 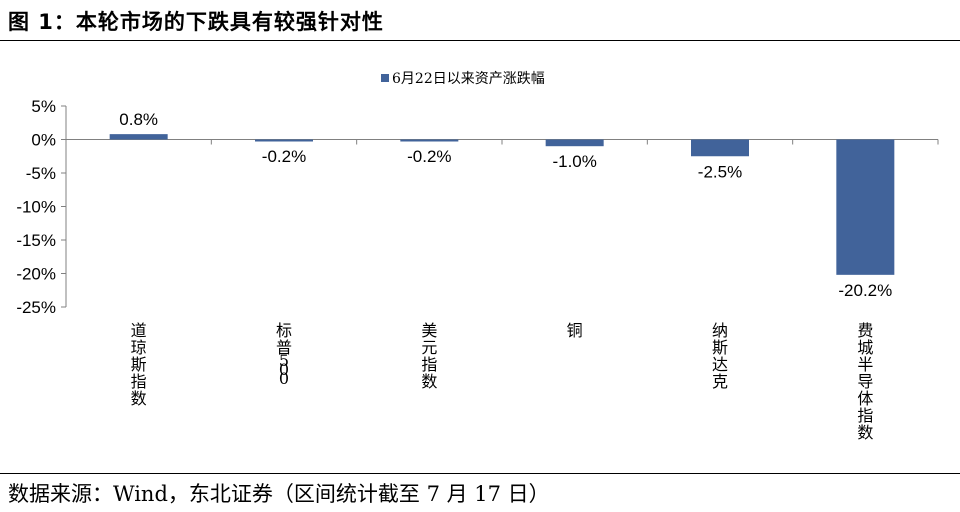 What do you see at coordinates (279, 494) in the screenshot?
I see `source-note: 数据来源：Wind，东北证券（区间统计截至 7 月 17 日）` at bounding box center [279, 494].